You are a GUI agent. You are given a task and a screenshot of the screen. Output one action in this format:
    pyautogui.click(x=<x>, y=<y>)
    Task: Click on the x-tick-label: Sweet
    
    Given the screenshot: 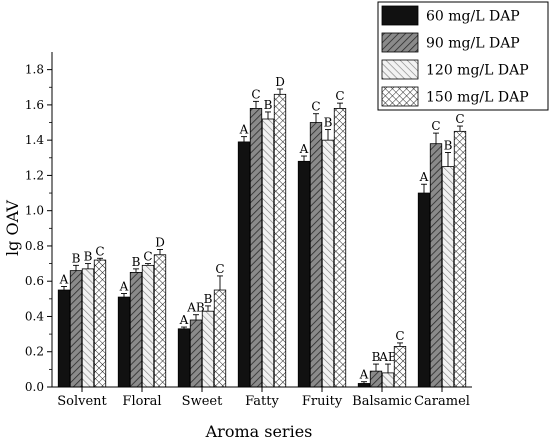 What is the action you would take?
    pyautogui.click(x=202, y=401)
    